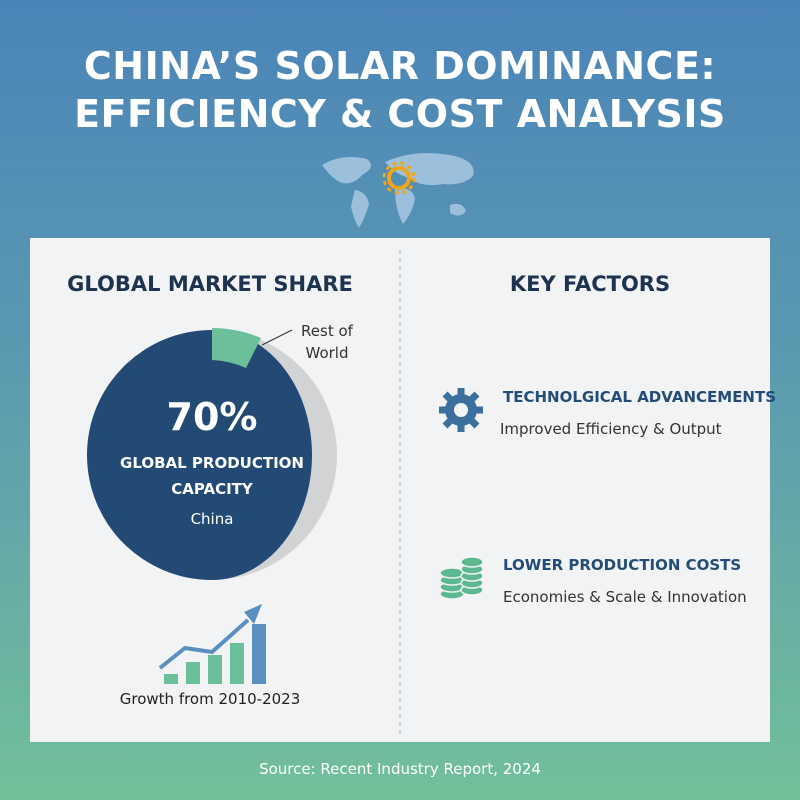 The width and height of the screenshot is (800, 800). Describe the element at coordinates (210, 284) in the screenshot. I see `section-heading: GLOBAL MARKET SHARE` at that location.